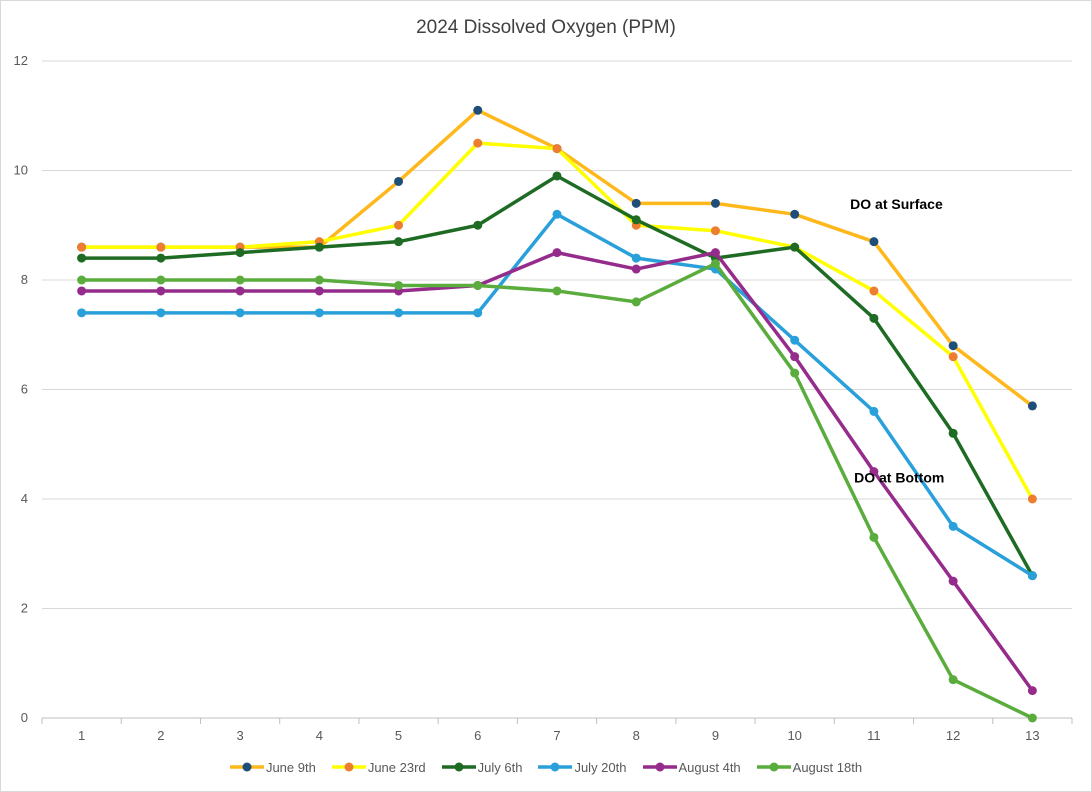  Describe the element at coordinates (477, 735) in the screenshot. I see `x-tick-label: 6` at that location.